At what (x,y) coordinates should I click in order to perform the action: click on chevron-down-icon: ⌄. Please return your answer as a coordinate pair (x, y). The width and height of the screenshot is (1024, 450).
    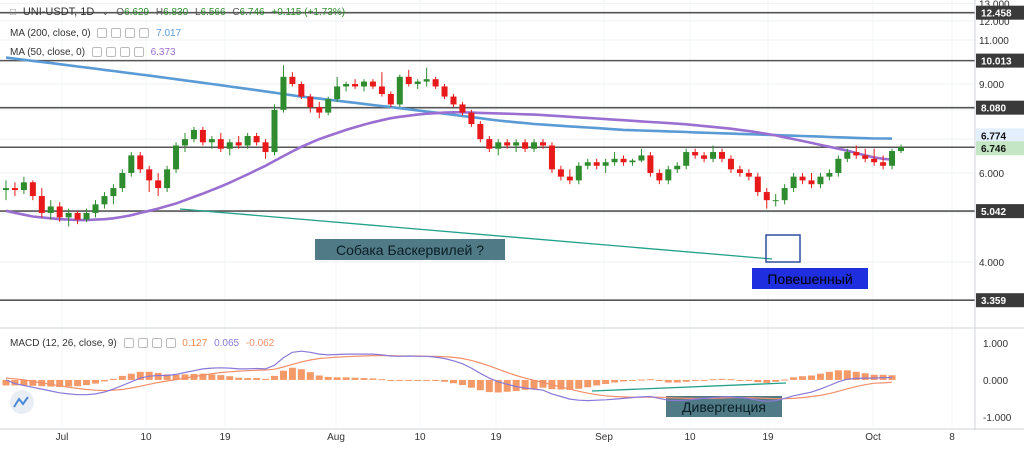
    Looking at the image, I should click on (105, 12).